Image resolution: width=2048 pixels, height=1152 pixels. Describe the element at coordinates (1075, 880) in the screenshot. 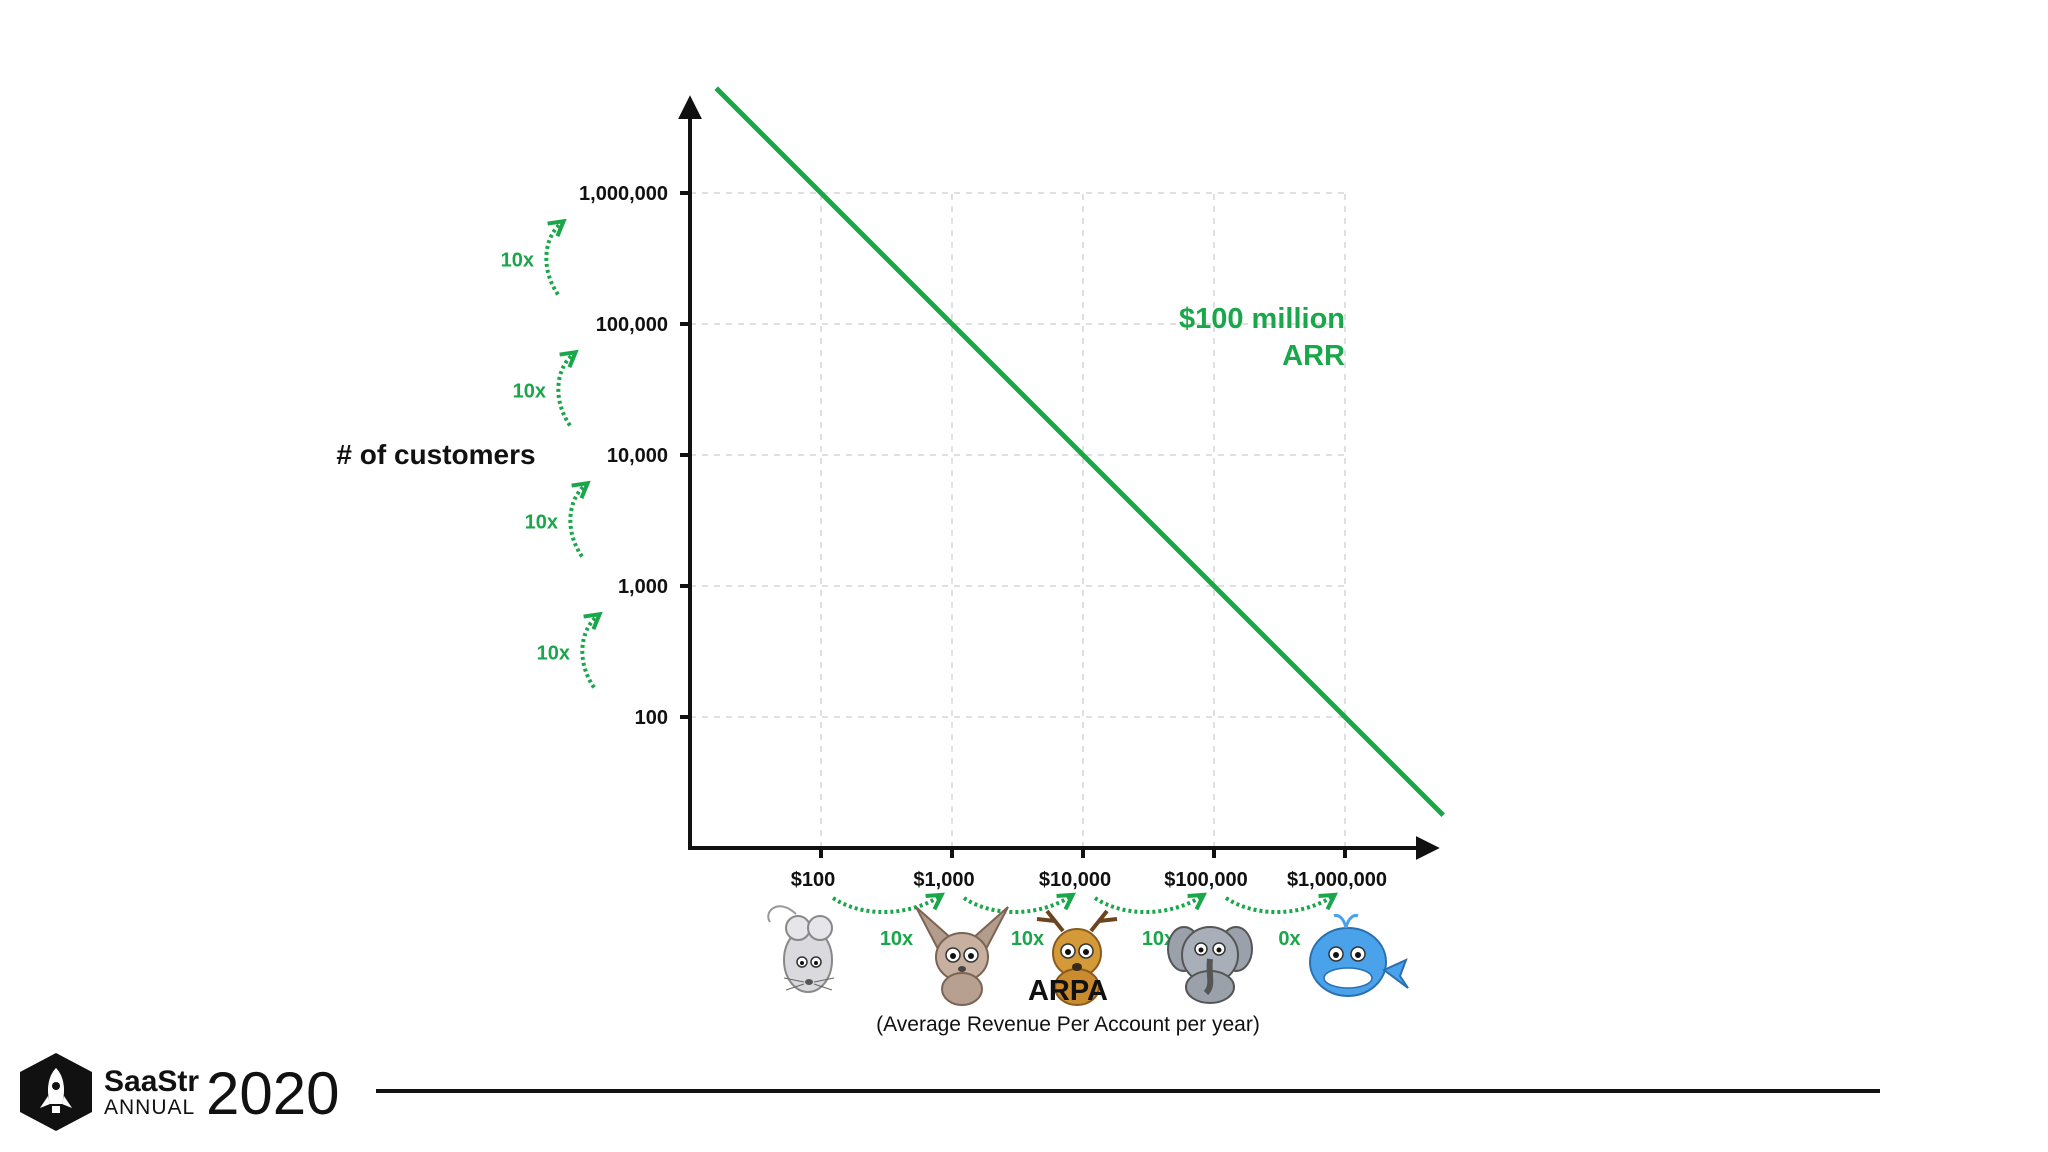

I see `x-tick-label: $10,000` at that location.